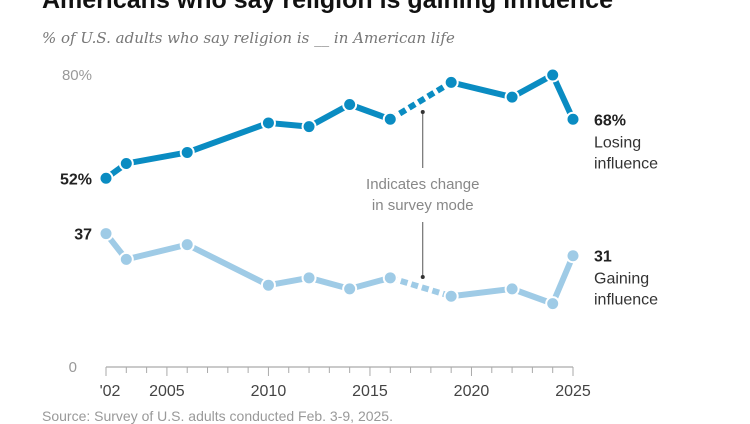  I want to click on start-value-label: 52%, so click(76, 179).